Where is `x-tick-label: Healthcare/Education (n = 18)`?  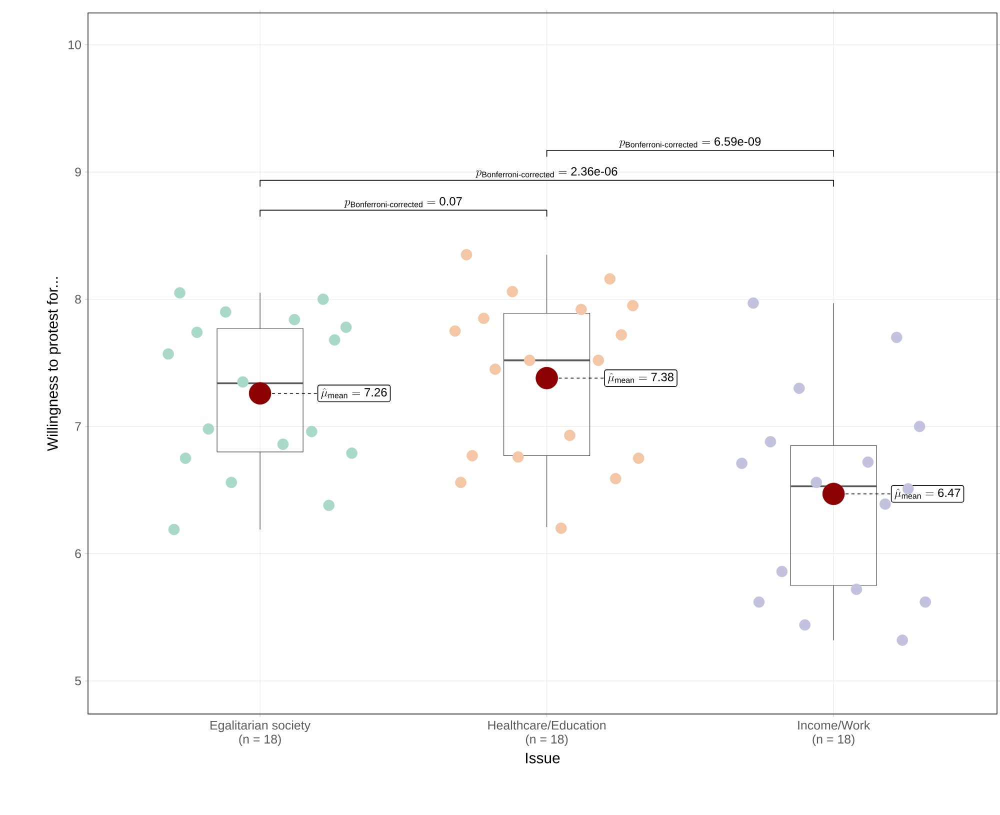 x-tick-label: Healthcare/Education (n = 18) is located at coordinates (547, 733).